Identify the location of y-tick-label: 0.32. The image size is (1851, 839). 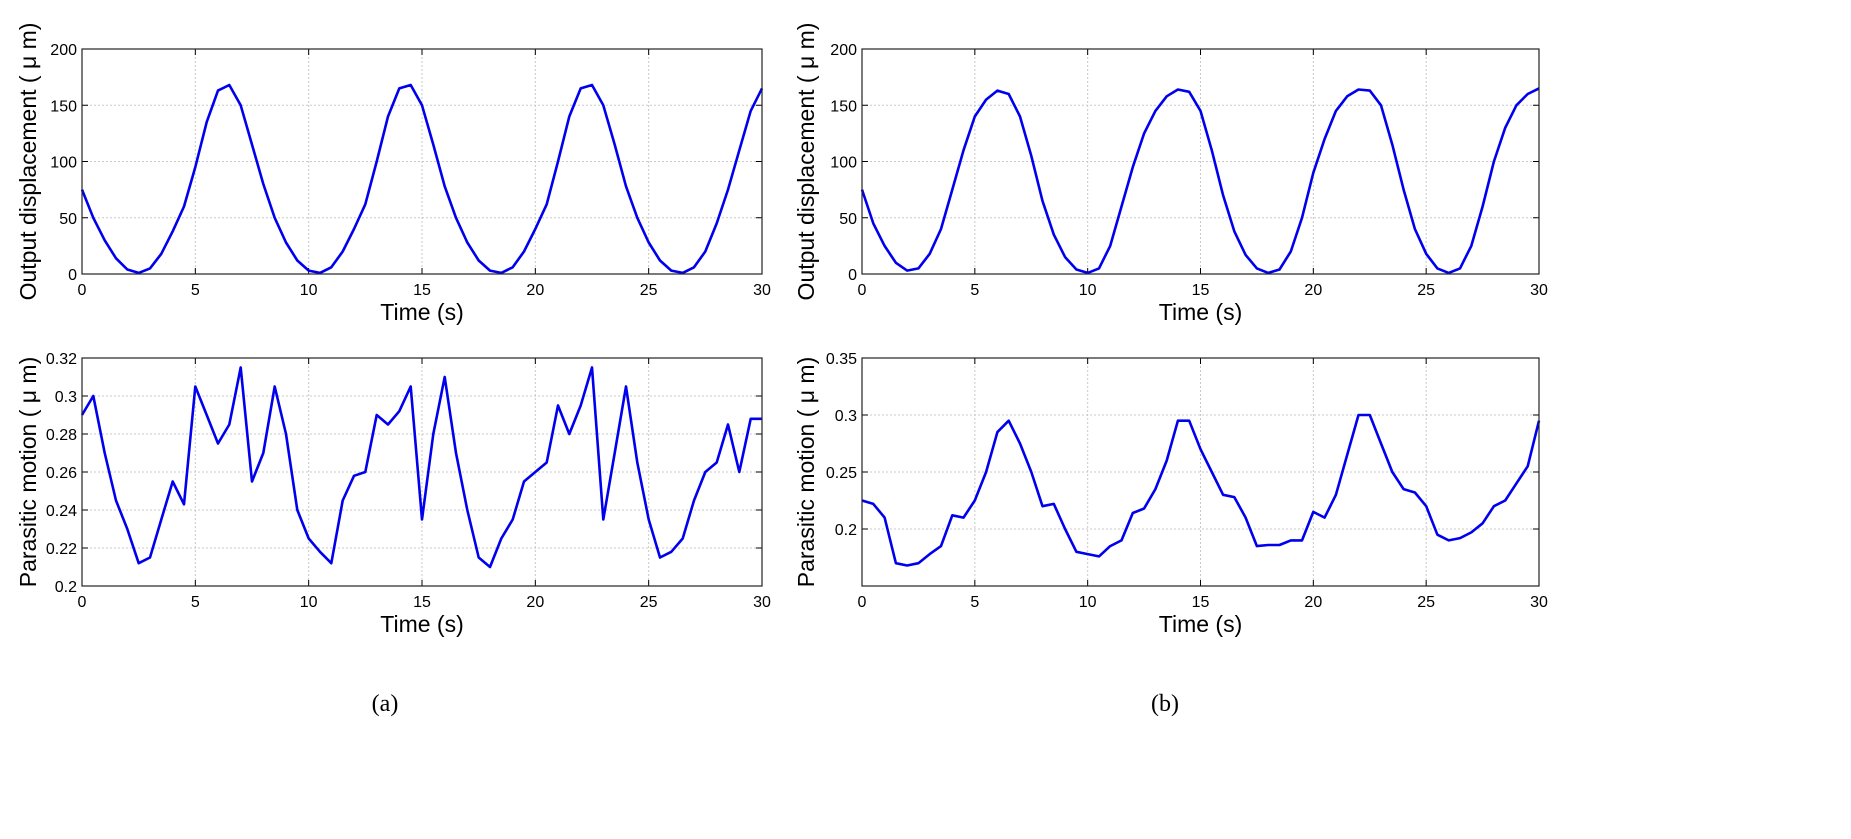
(61, 359).